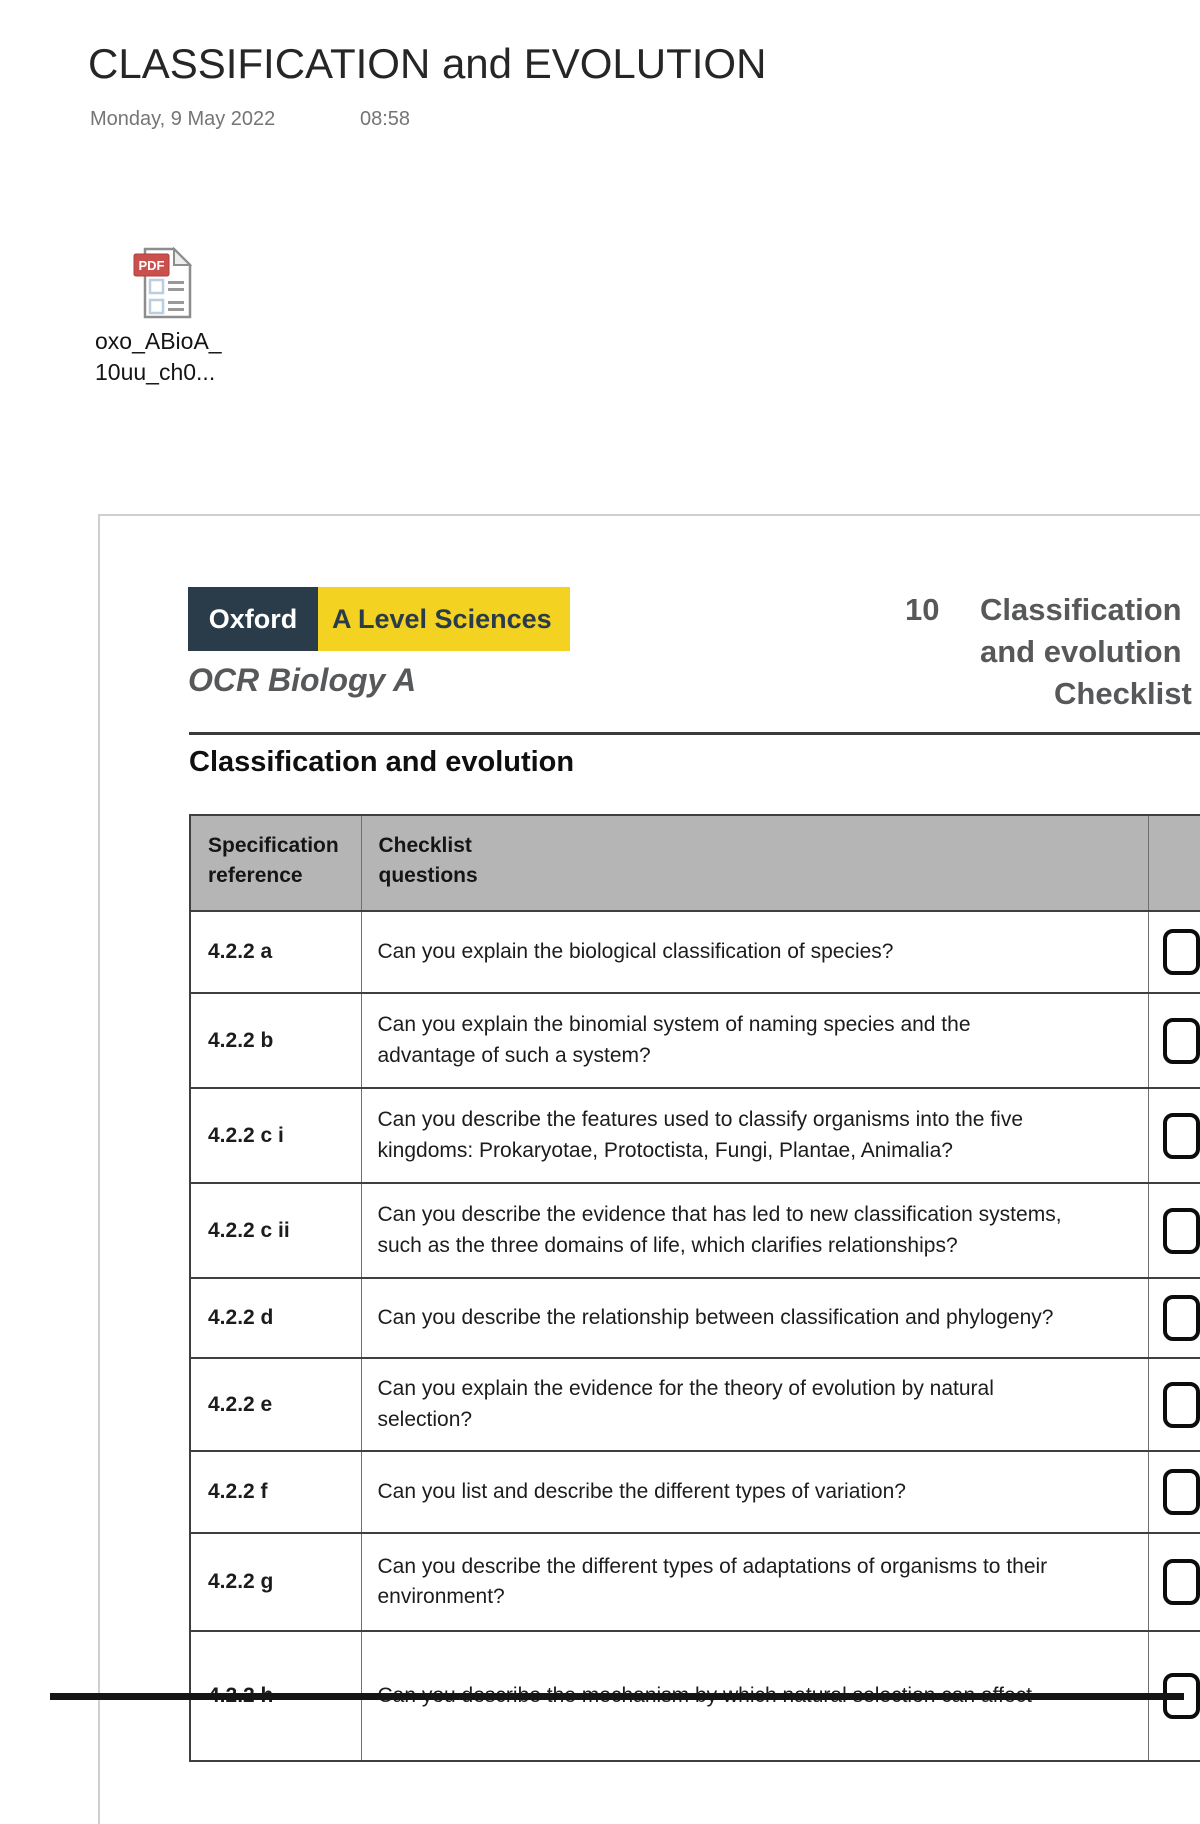  I want to click on publisher-logo: Oxford, so click(253, 619).